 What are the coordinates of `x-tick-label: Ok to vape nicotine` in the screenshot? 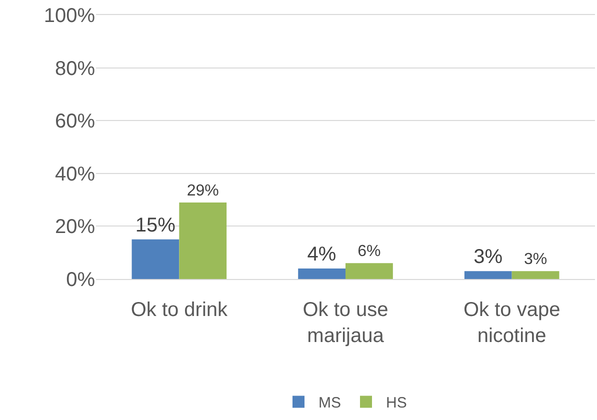 It's located at (511, 323).